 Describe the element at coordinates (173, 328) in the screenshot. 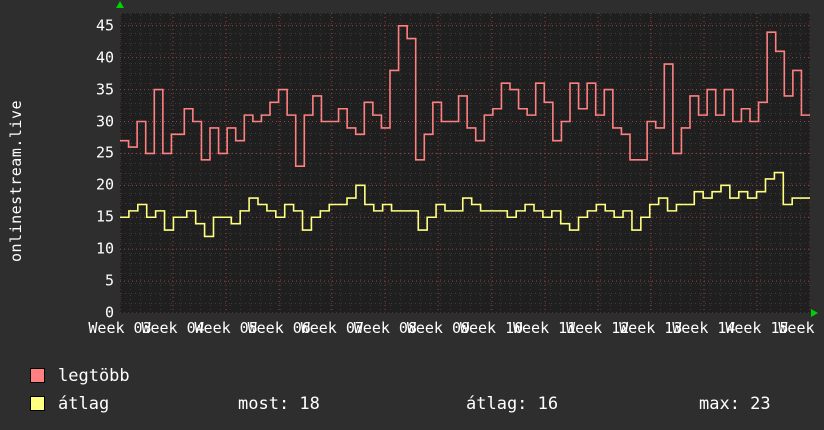

I see `x-tick-label: Week 04` at that location.